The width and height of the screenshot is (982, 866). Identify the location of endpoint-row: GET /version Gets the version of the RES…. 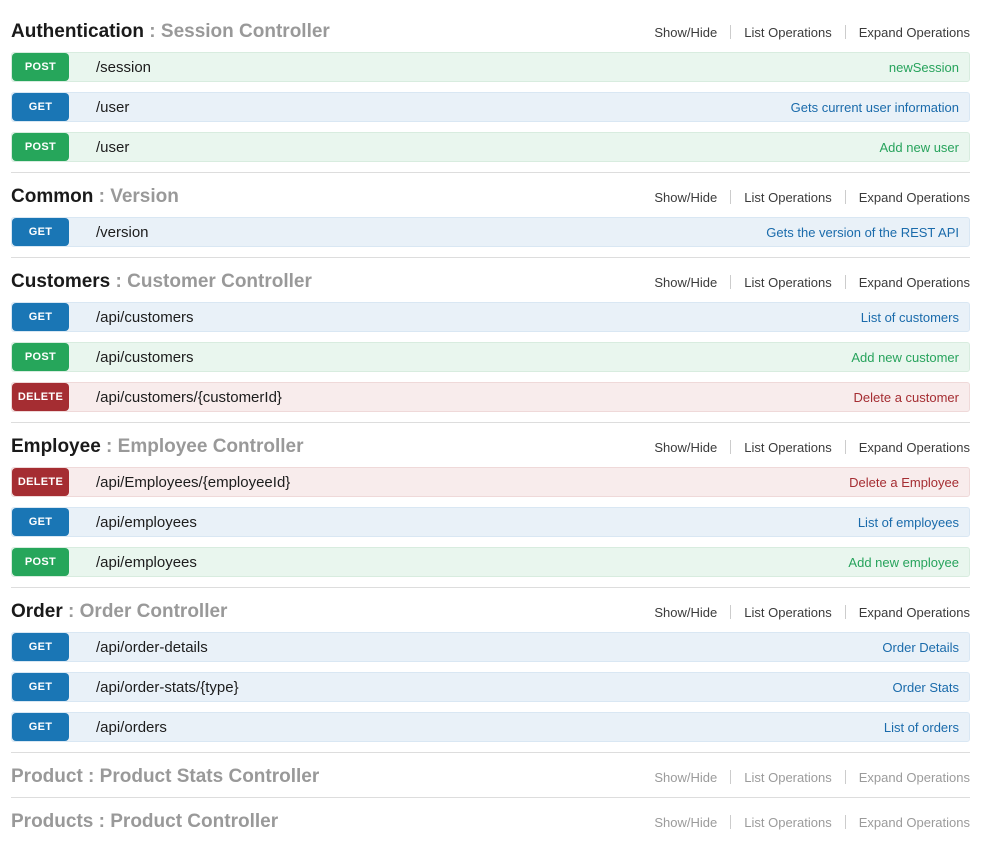
(490, 232).